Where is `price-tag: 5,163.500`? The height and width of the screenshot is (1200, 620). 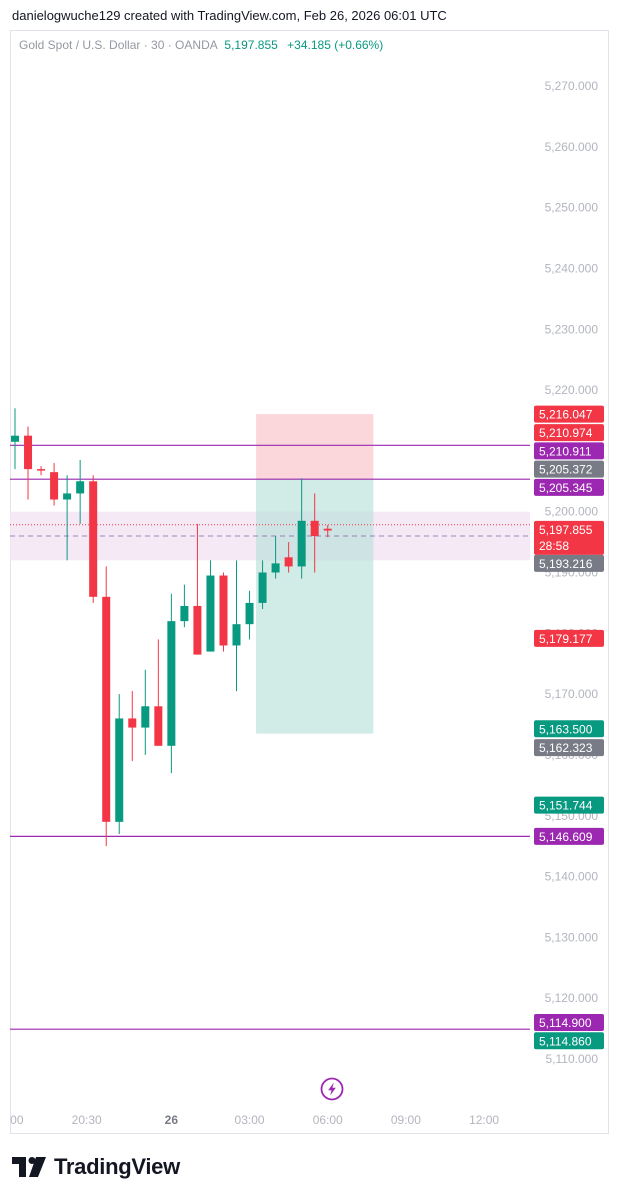 price-tag: 5,163.500 is located at coordinates (569, 729).